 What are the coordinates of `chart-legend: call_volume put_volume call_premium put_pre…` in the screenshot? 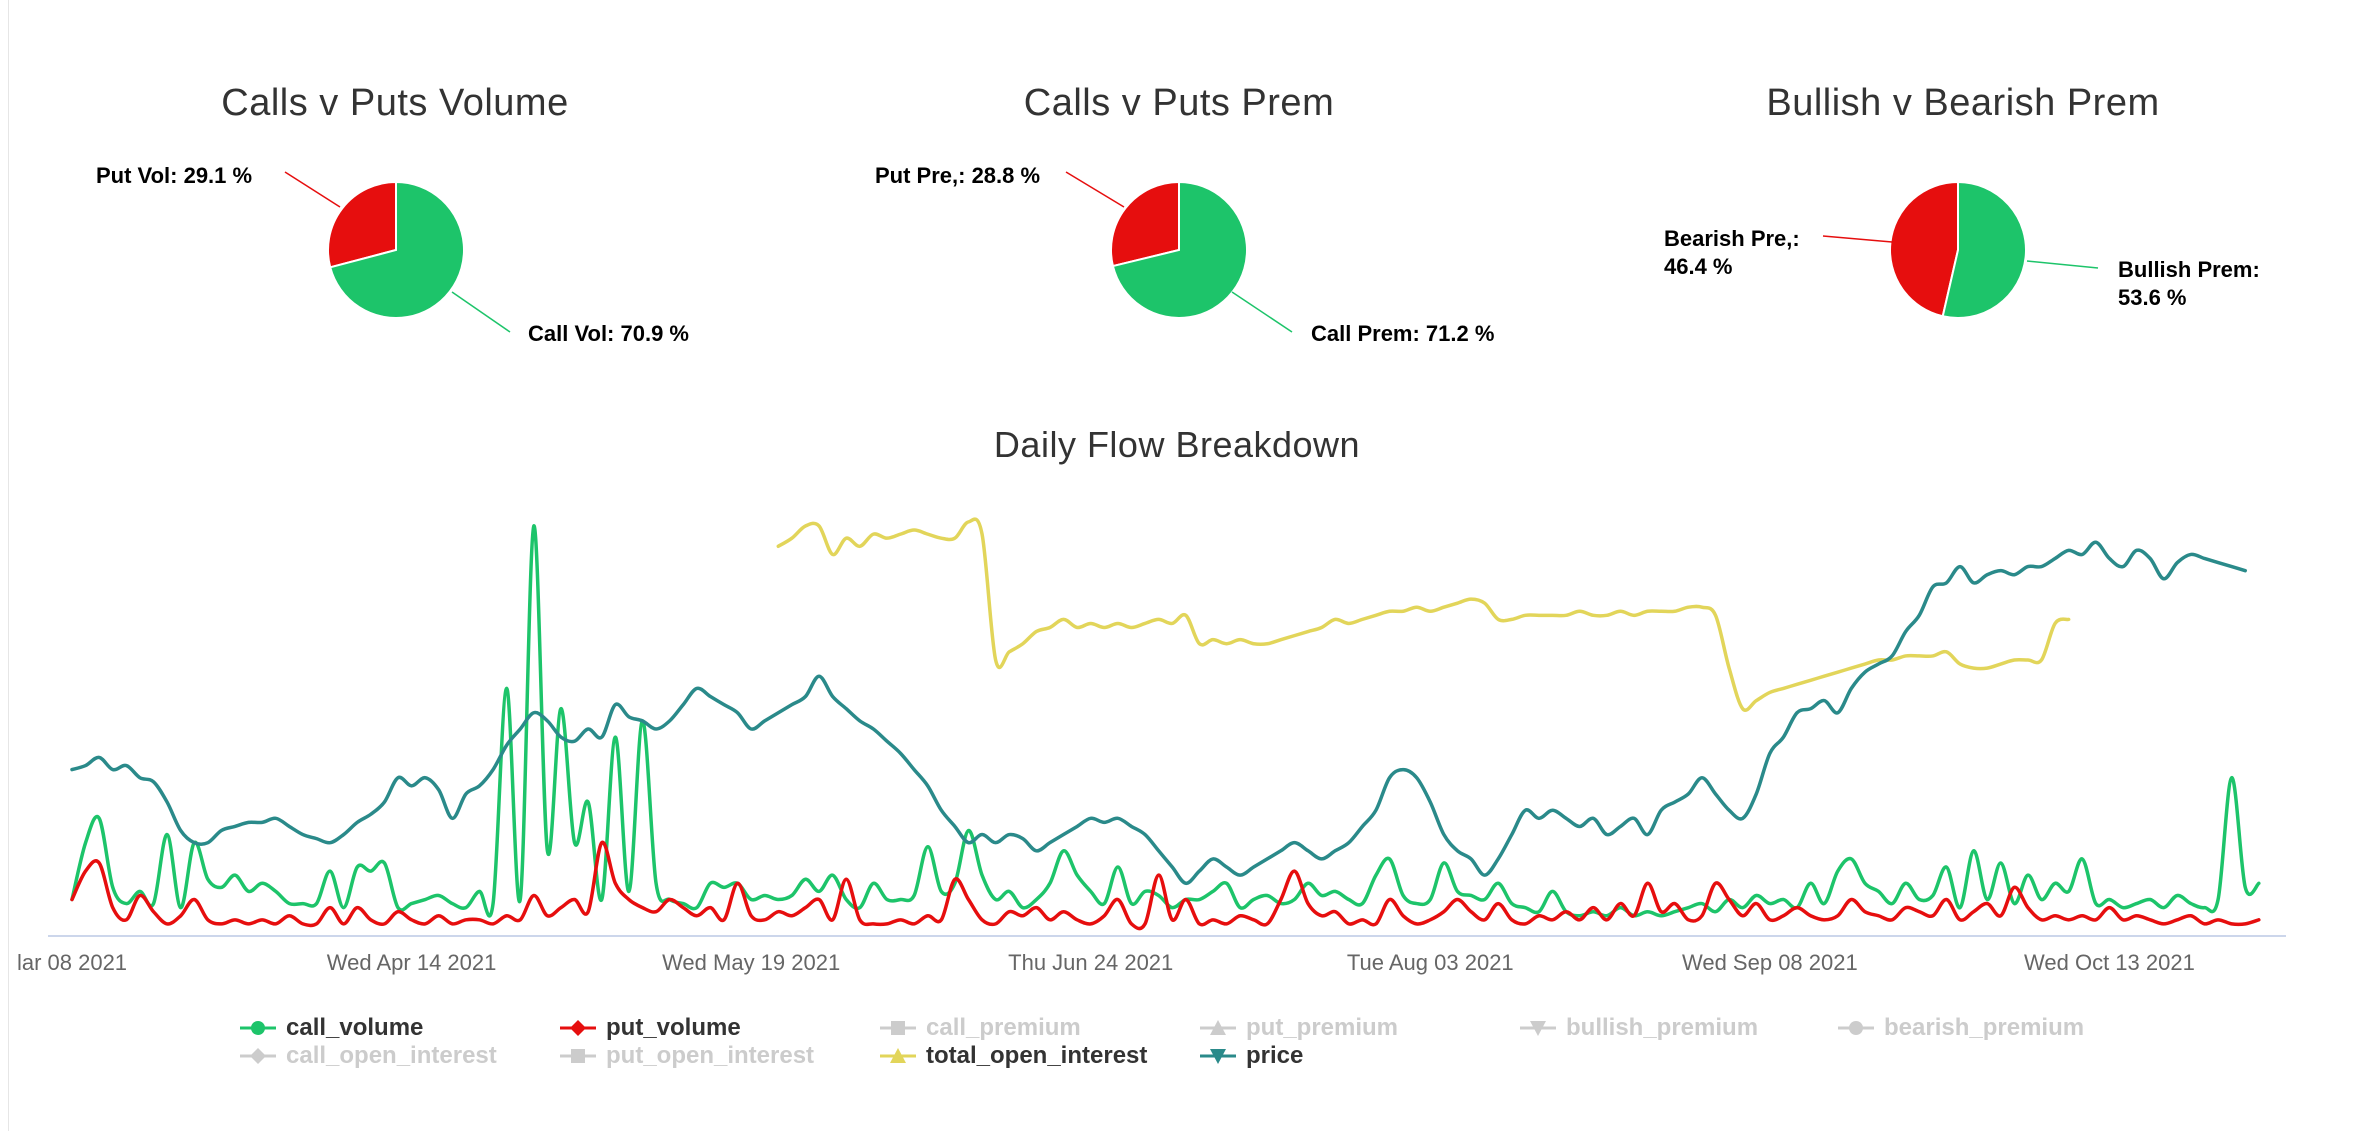 It's located at (1177, 1044).